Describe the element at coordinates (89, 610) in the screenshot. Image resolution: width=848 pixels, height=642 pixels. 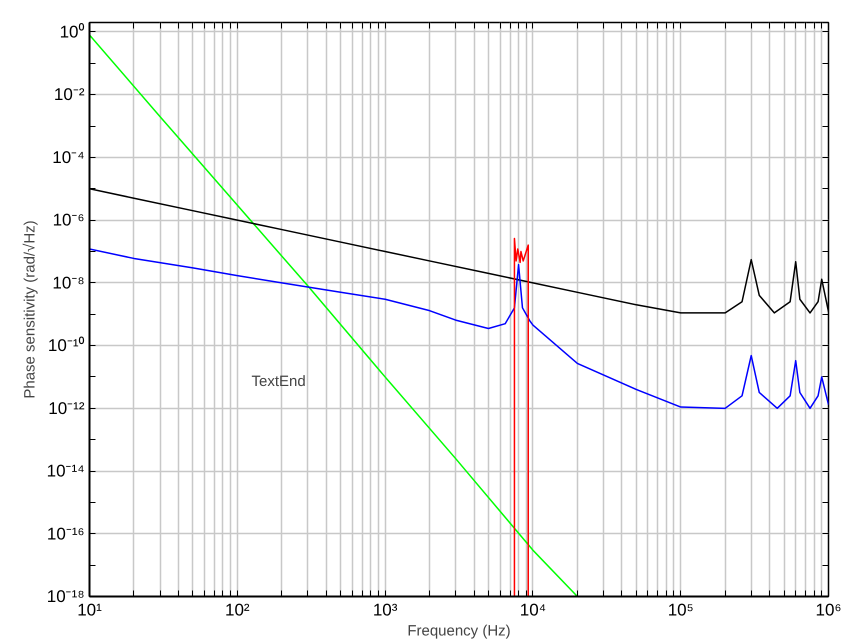
I see `x-tick-label: 10¹` at that location.